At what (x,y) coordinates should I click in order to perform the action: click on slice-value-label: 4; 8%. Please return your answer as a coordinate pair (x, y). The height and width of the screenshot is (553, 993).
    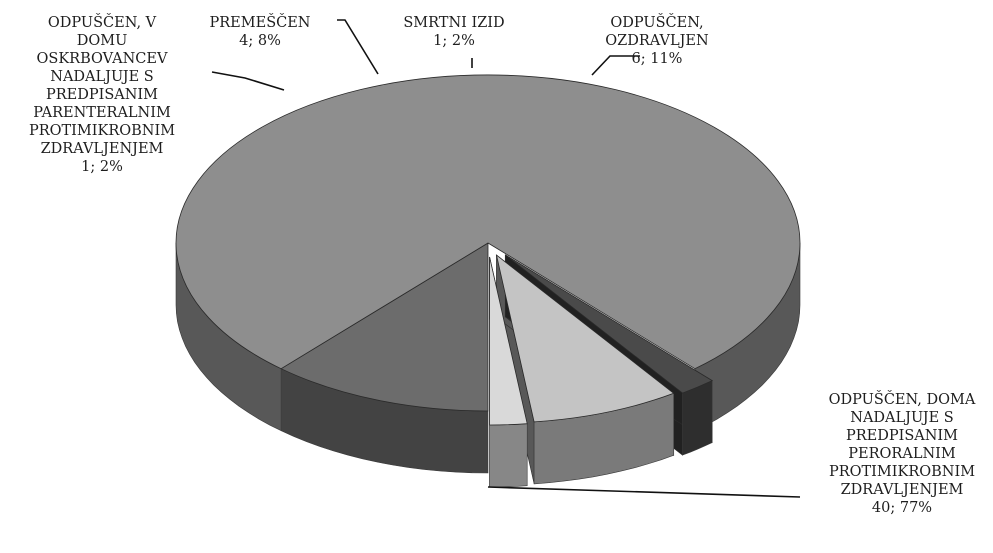
    Looking at the image, I should click on (260, 41).